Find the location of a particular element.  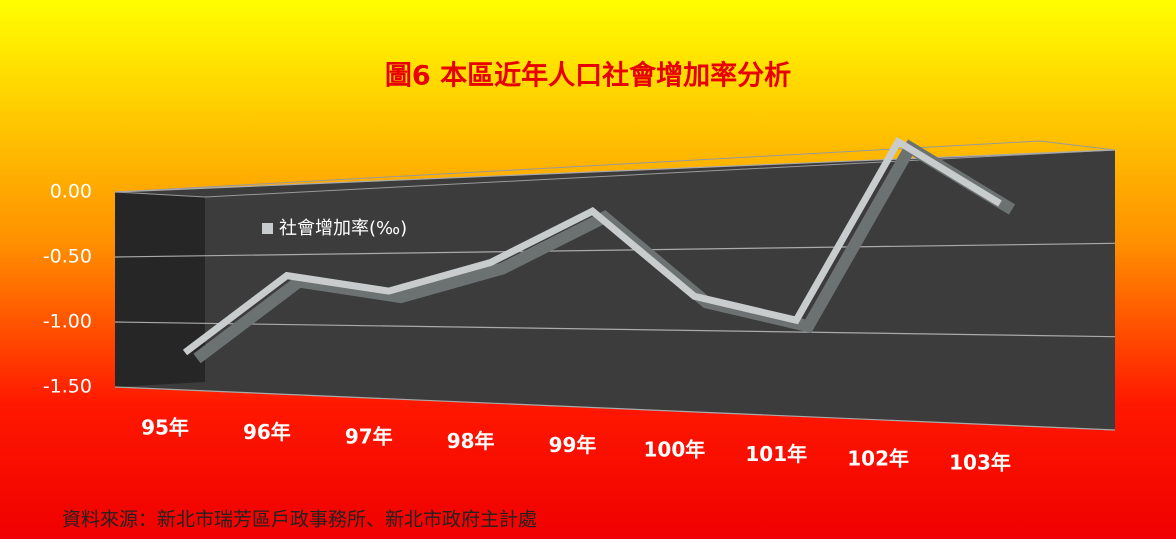

x-tick-label: 98年 is located at coordinates (471, 441).